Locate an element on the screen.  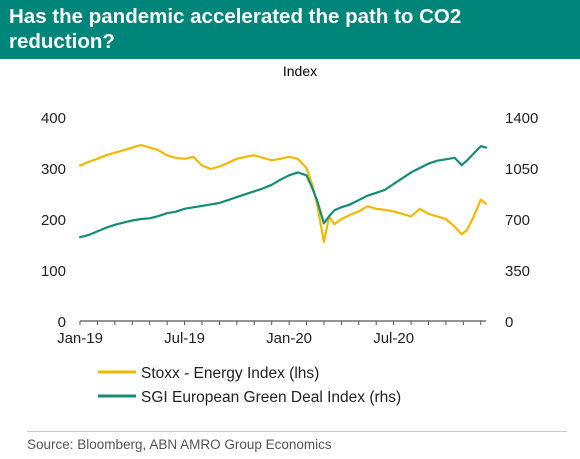
y-right-tick-label: 1400 is located at coordinates (521, 118).